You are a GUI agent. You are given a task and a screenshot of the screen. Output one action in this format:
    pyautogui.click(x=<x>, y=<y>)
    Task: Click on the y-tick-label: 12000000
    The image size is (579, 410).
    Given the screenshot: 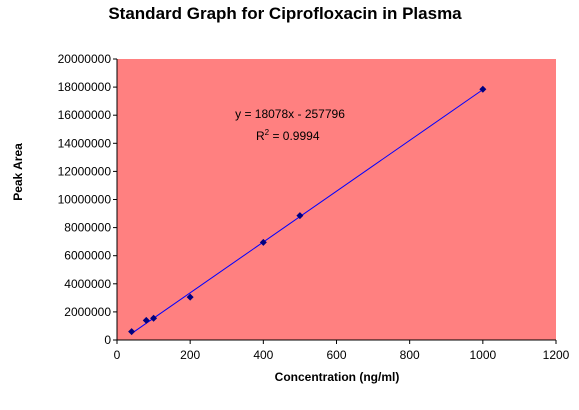 What is the action you would take?
    pyautogui.click(x=85, y=171)
    